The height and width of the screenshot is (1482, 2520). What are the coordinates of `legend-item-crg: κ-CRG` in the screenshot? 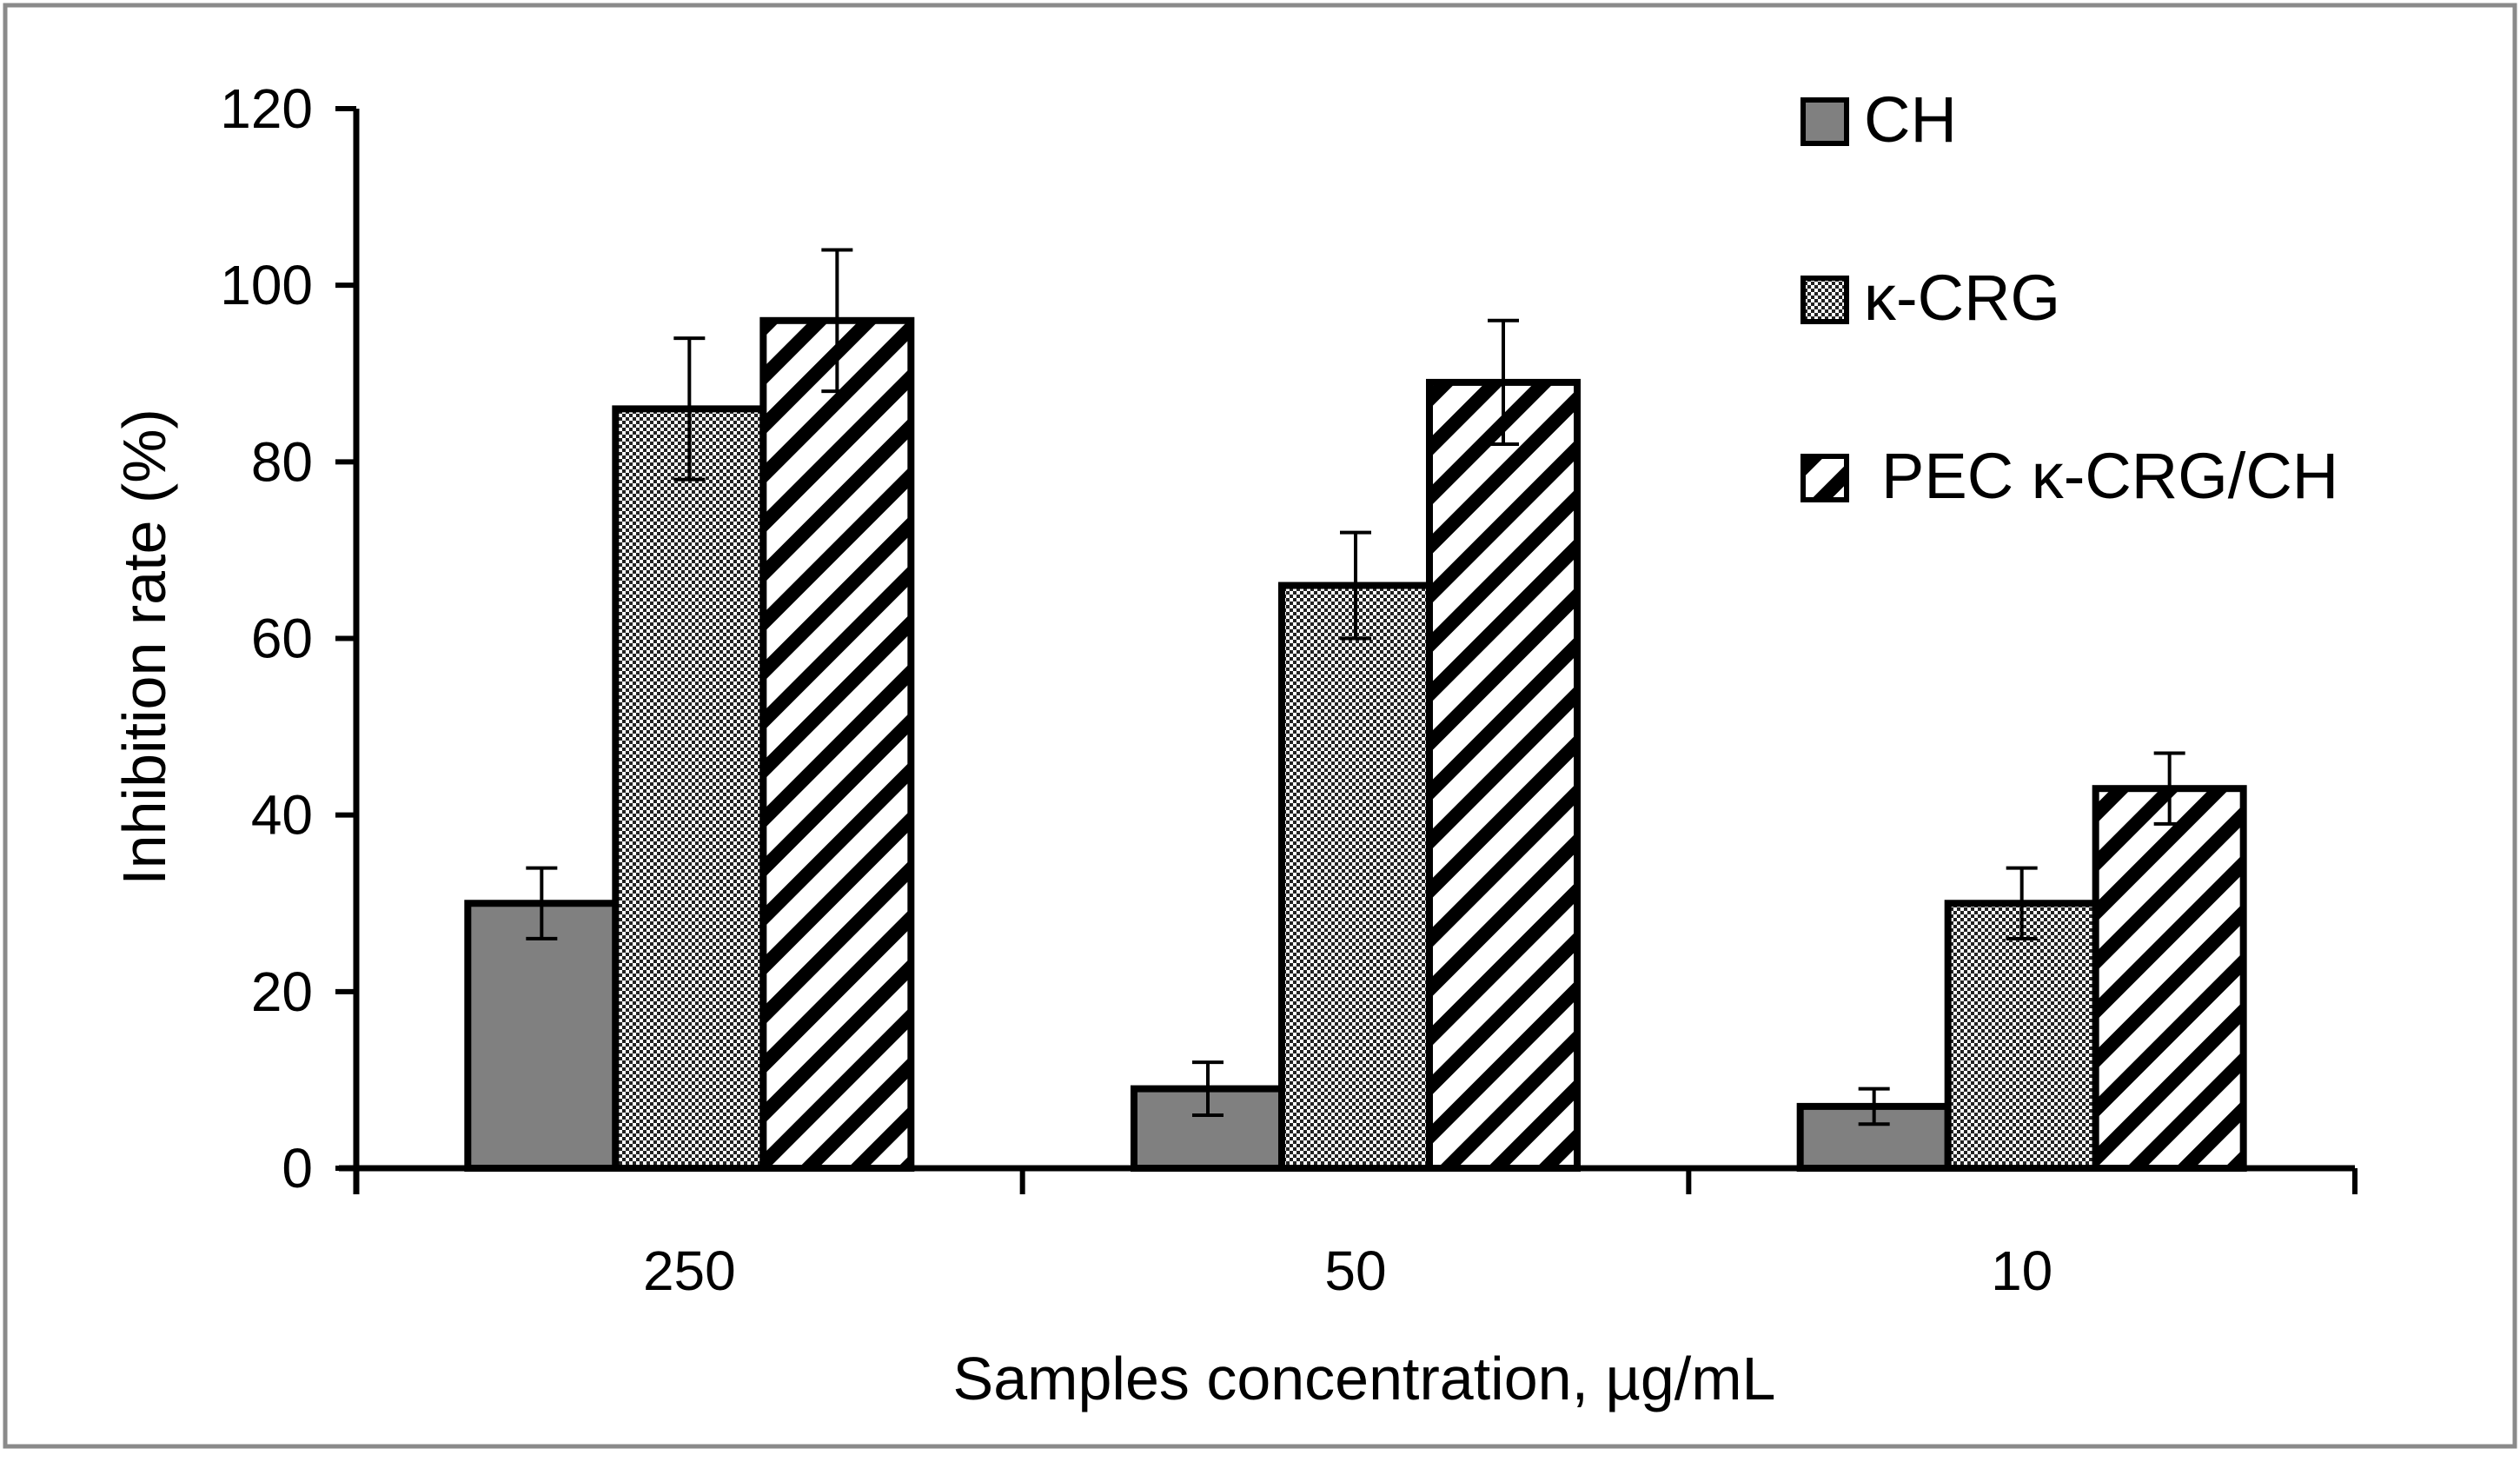 It's located at (1930, 298).